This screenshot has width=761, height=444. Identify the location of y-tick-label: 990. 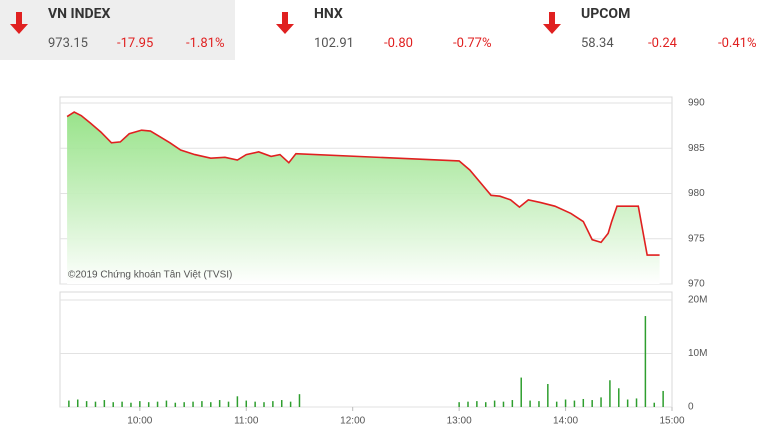
(696, 103).